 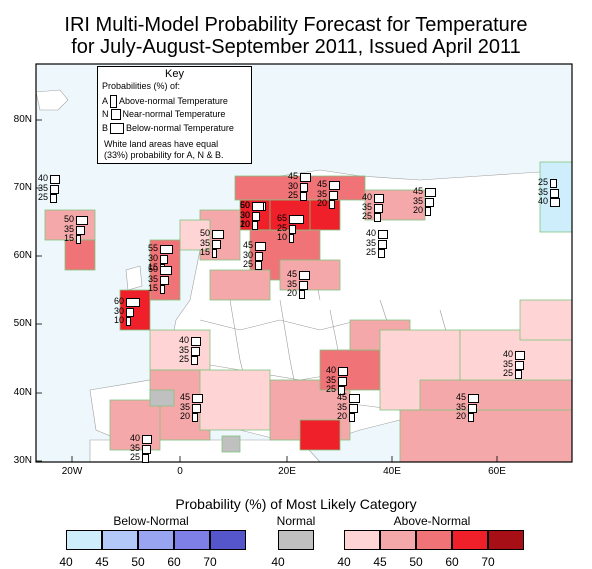 I want to click on legend-below-swatch, so click(x=120, y=540).